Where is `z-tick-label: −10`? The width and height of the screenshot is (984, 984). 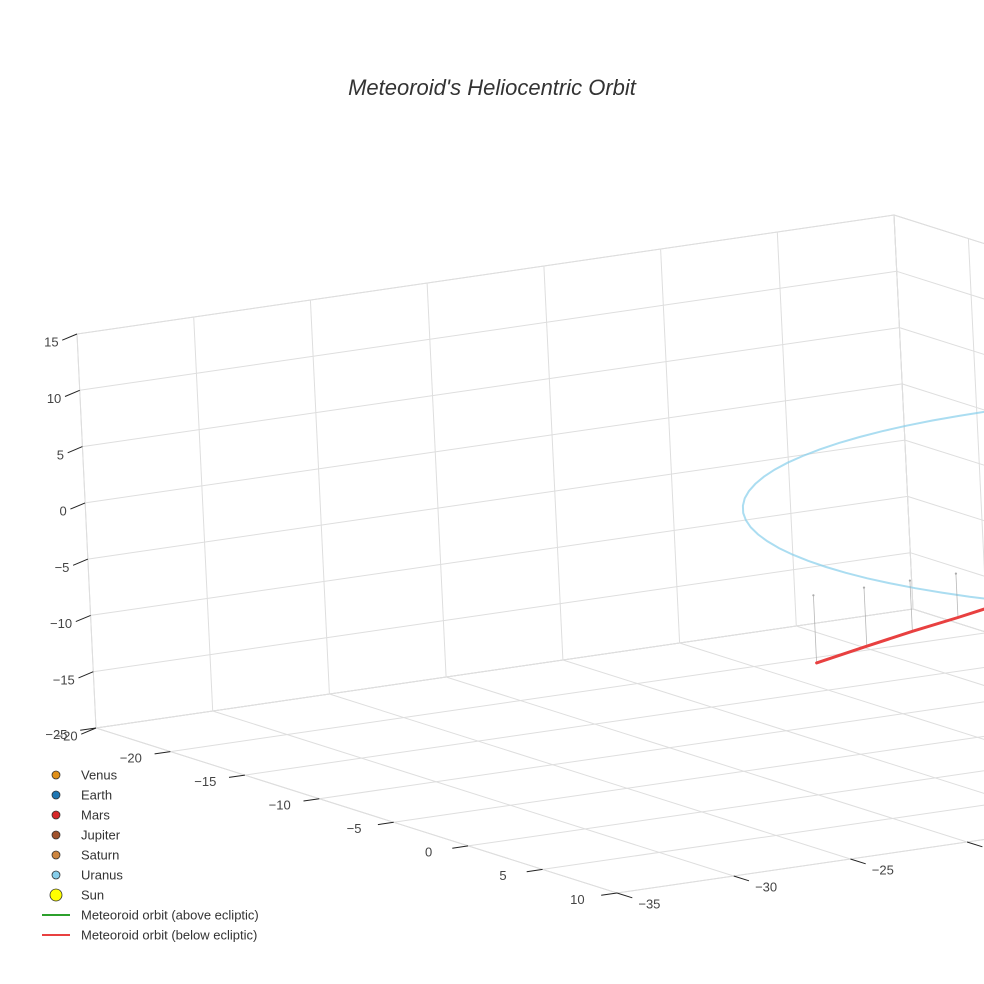 z-tick-label: −10 is located at coordinates (61, 623).